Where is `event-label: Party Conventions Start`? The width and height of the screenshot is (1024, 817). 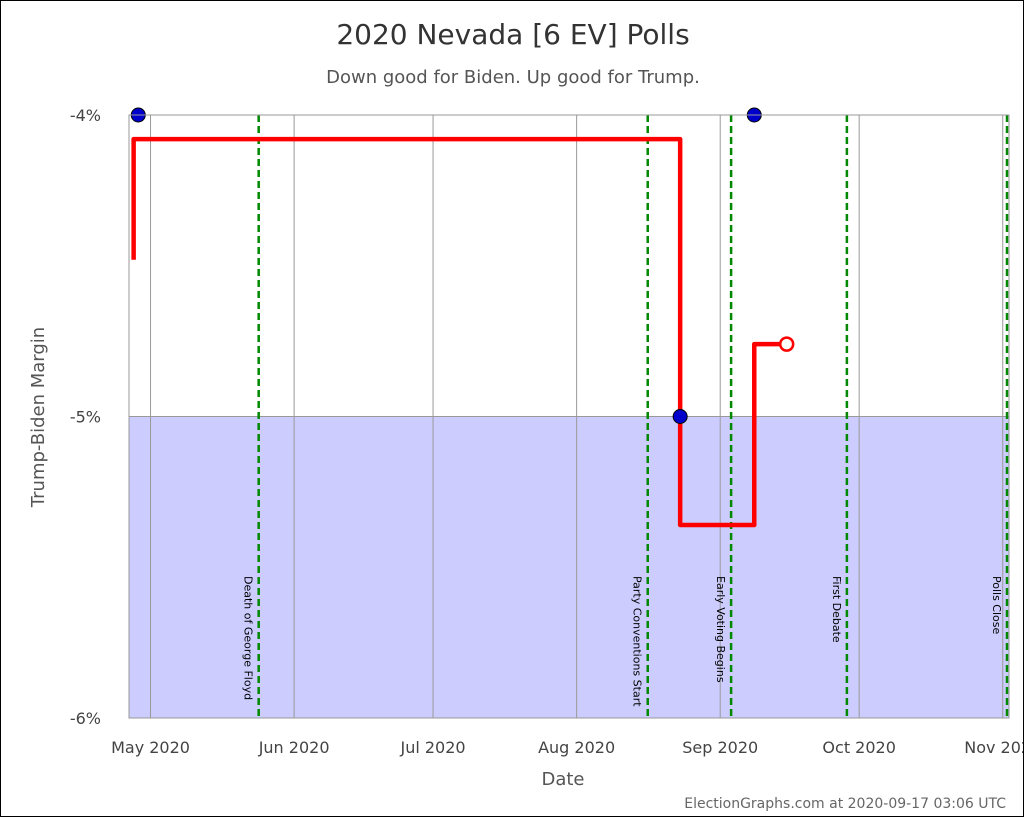 event-label: Party Conventions Start is located at coordinates (637, 641).